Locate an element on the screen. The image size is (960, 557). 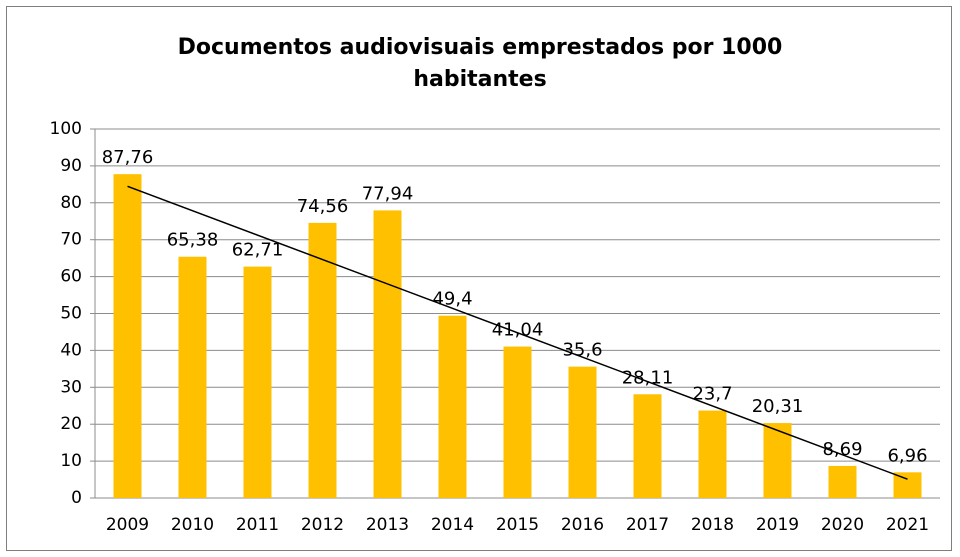
x-tick-label: 2019 is located at coordinates (777, 525).